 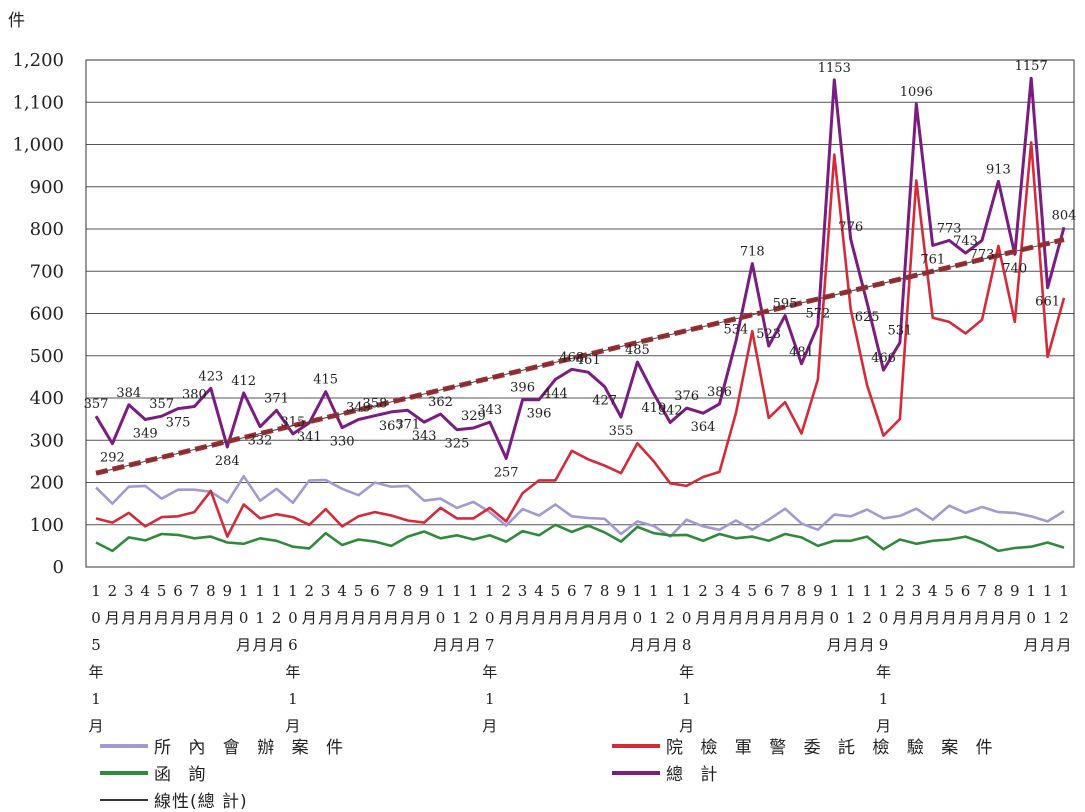 I want to click on data-label: 342, so click(x=670, y=411).